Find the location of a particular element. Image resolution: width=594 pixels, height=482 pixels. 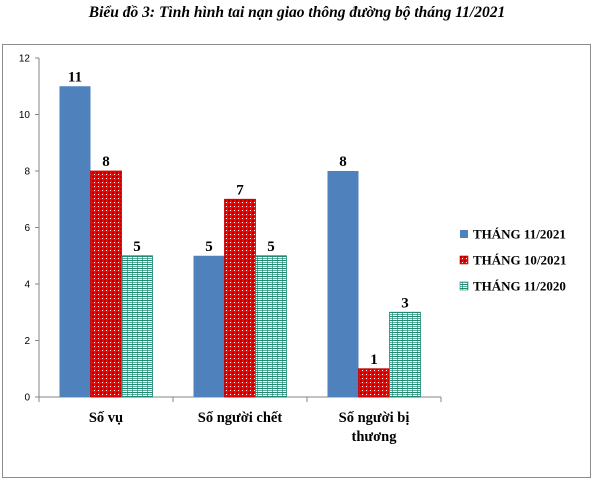

data-label: 1 is located at coordinates (374, 360).